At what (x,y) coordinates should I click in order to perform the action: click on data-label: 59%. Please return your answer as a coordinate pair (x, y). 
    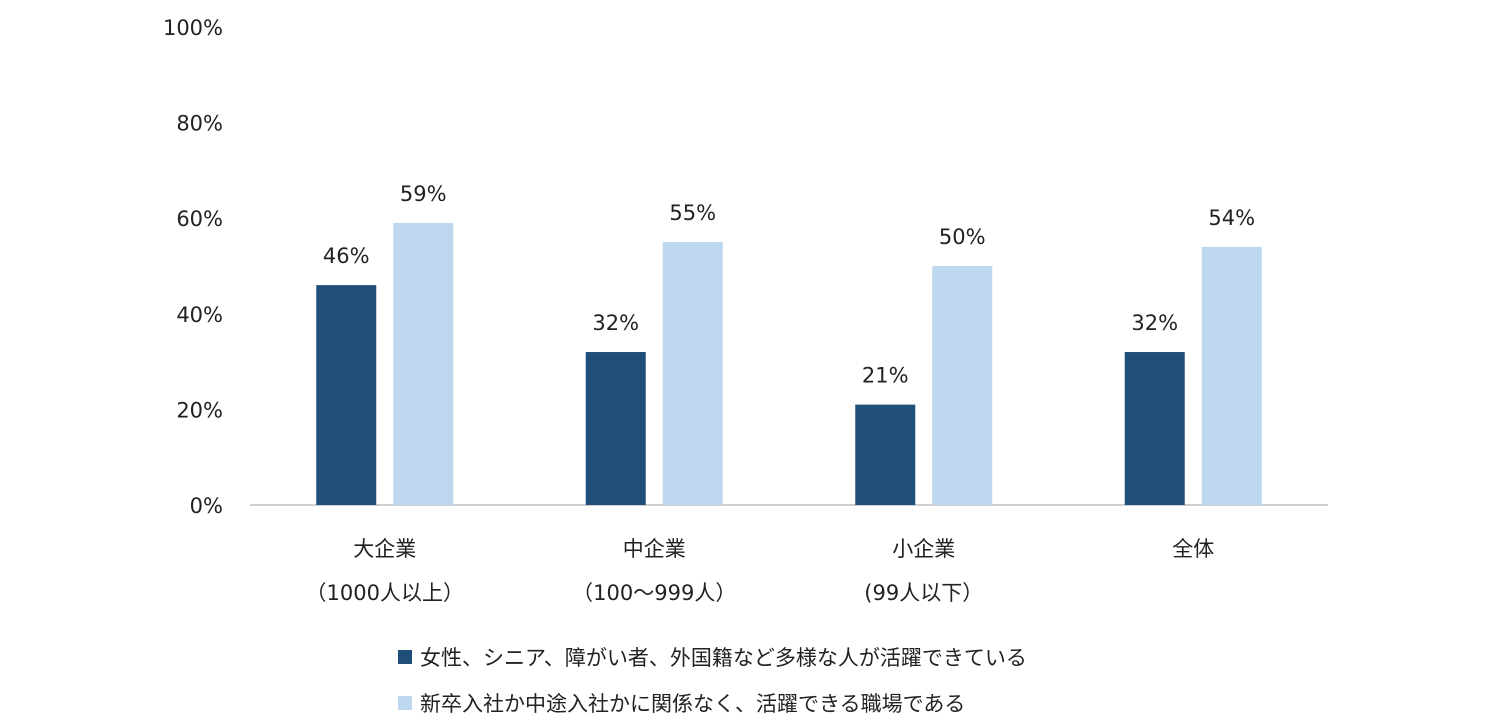
    Looking at the image, I should click on (423, 194).